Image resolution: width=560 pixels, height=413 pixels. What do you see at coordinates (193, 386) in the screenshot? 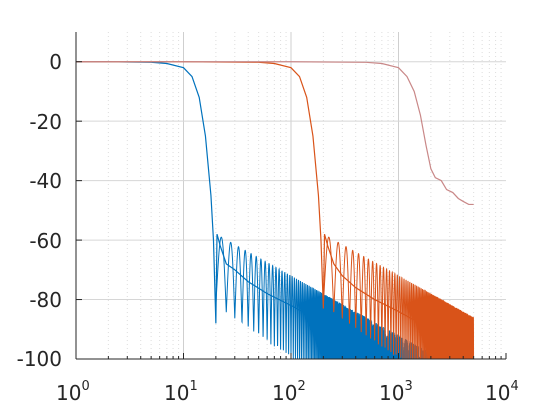
I see `x-tick-exponent: 1` at bounding box center [193, 386].